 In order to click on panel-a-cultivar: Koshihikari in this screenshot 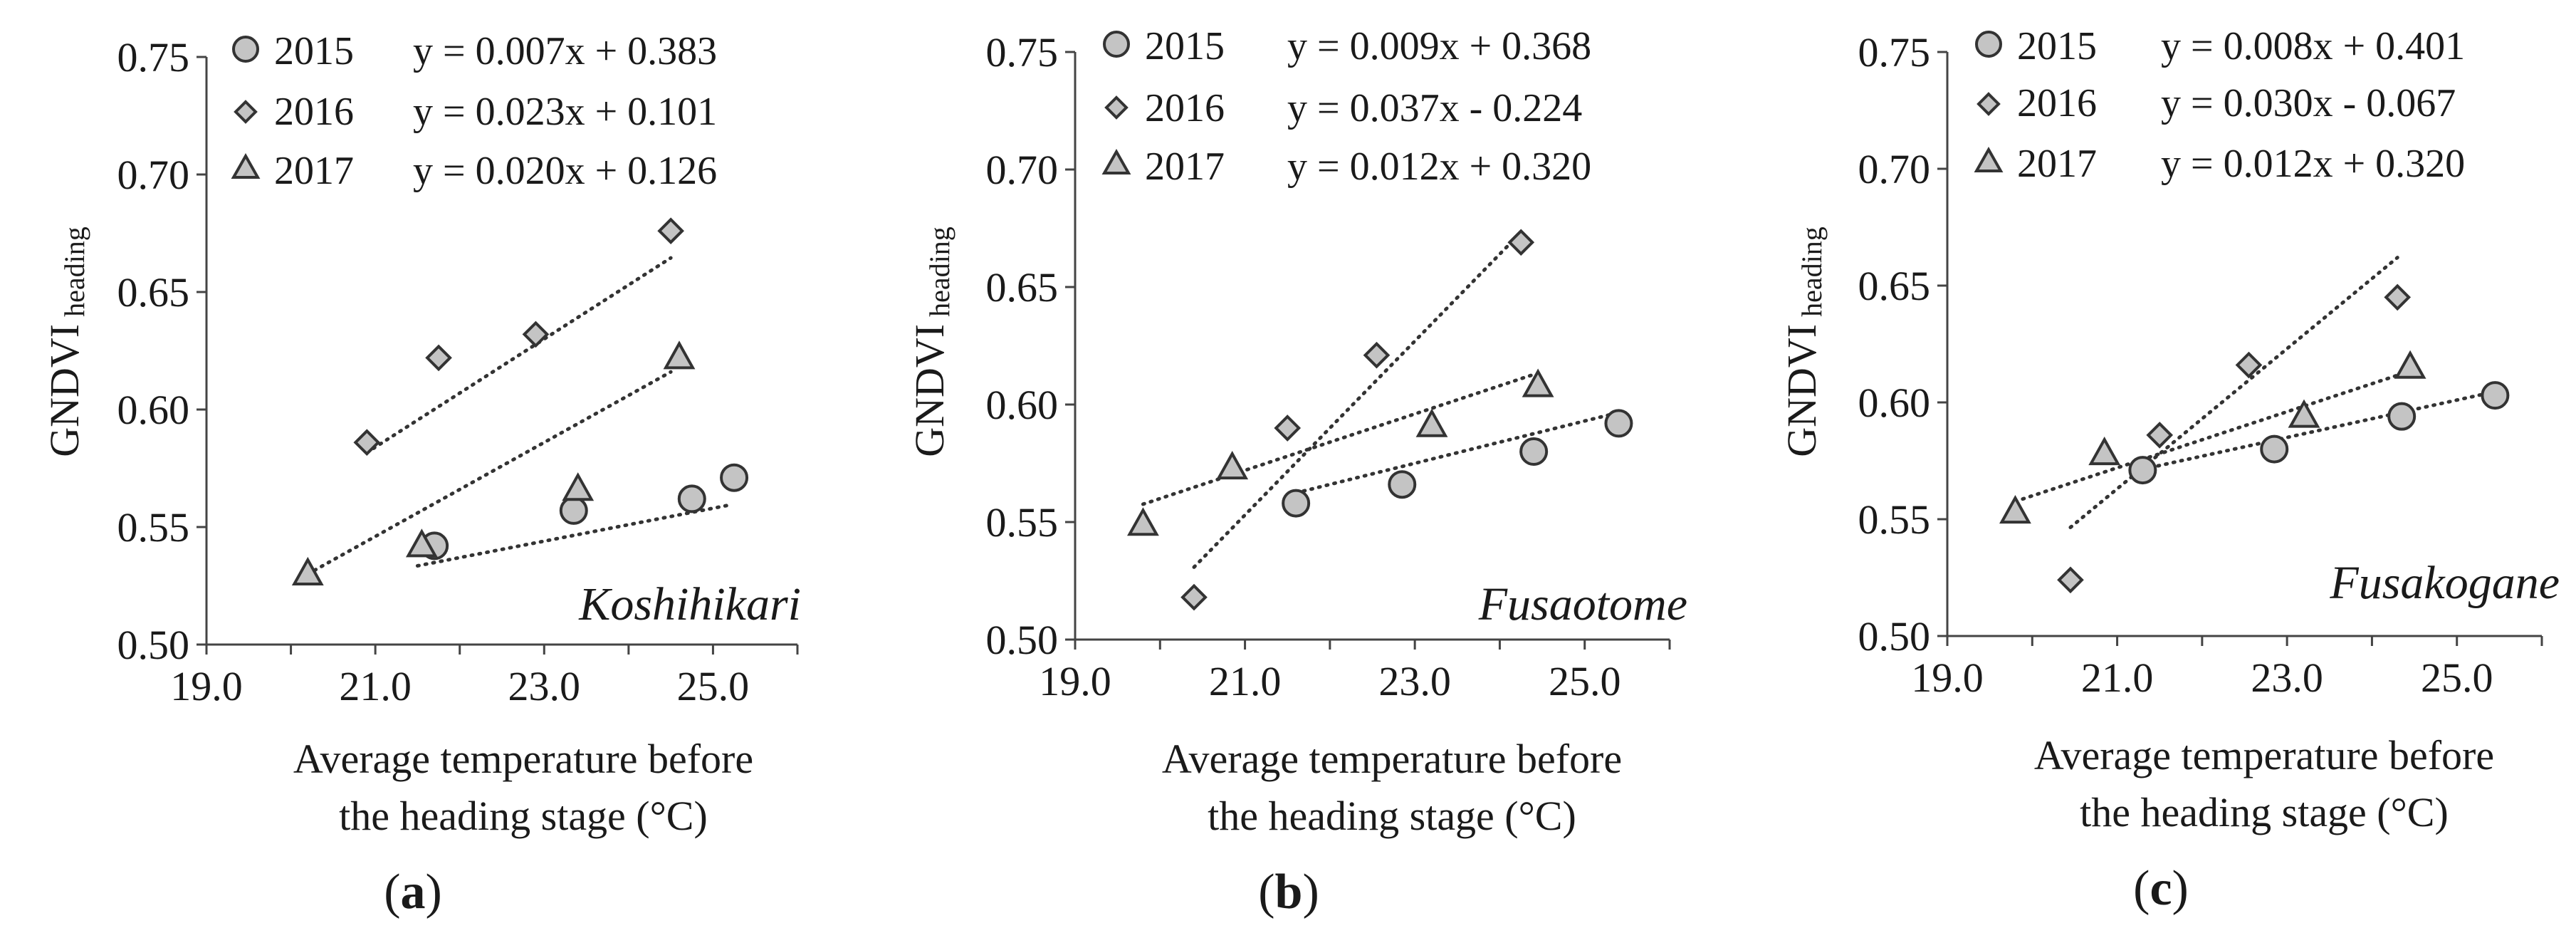, I will do `click(689, 604)`.